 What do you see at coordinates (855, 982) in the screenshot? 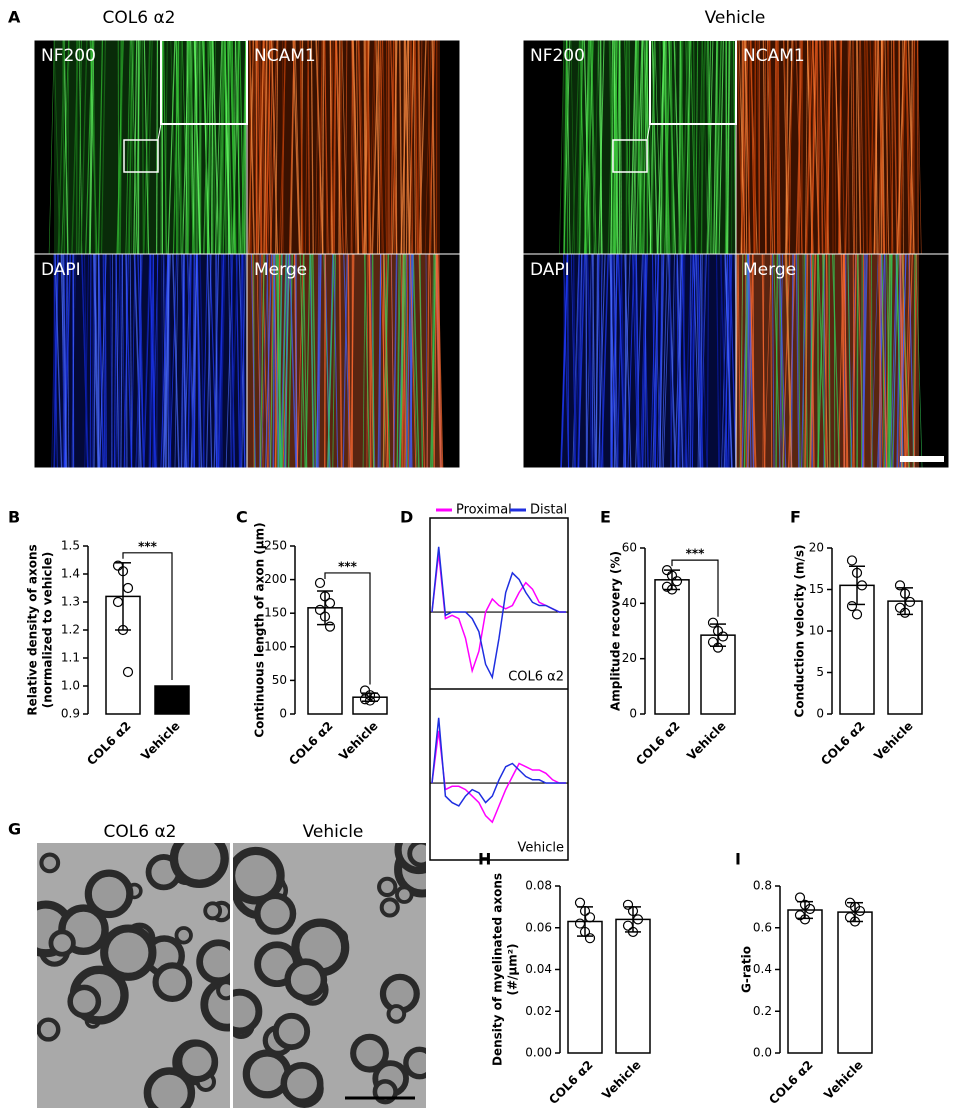
I see `bar` at bounding box center [855, 982].